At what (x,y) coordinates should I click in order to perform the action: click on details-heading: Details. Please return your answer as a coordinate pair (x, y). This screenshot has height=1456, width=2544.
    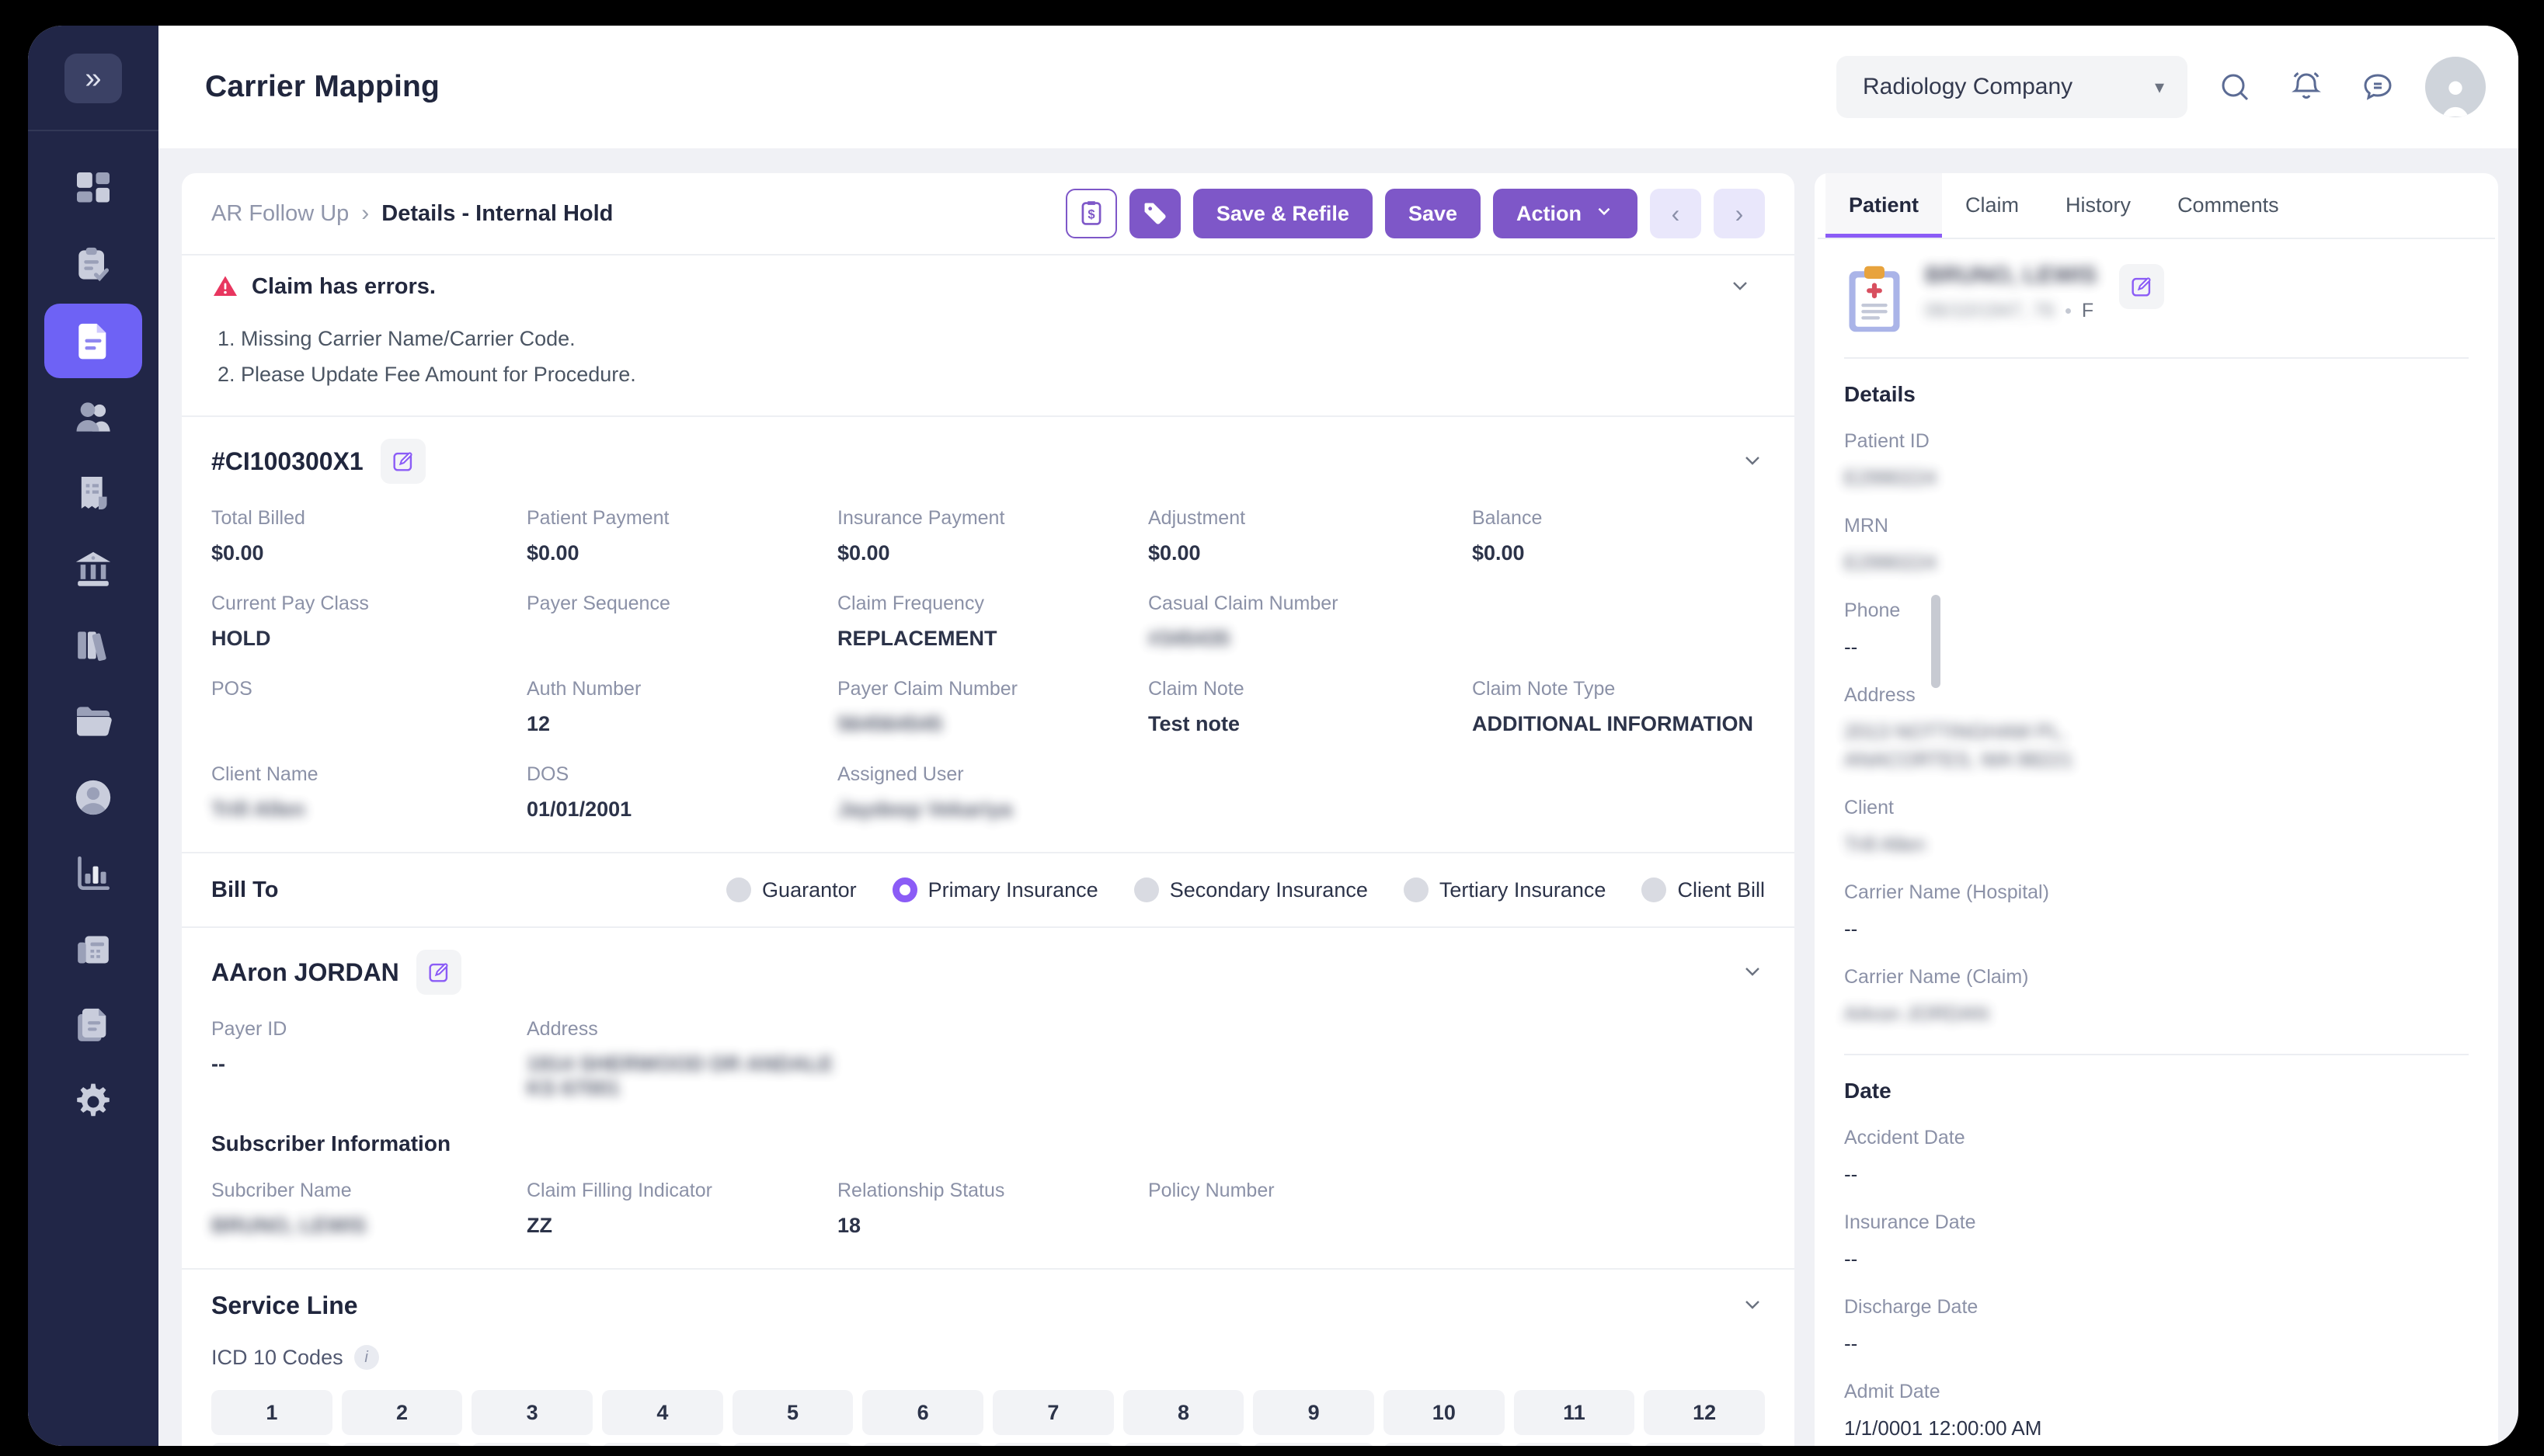
    Looking at the image, I should click on (1880, 394).